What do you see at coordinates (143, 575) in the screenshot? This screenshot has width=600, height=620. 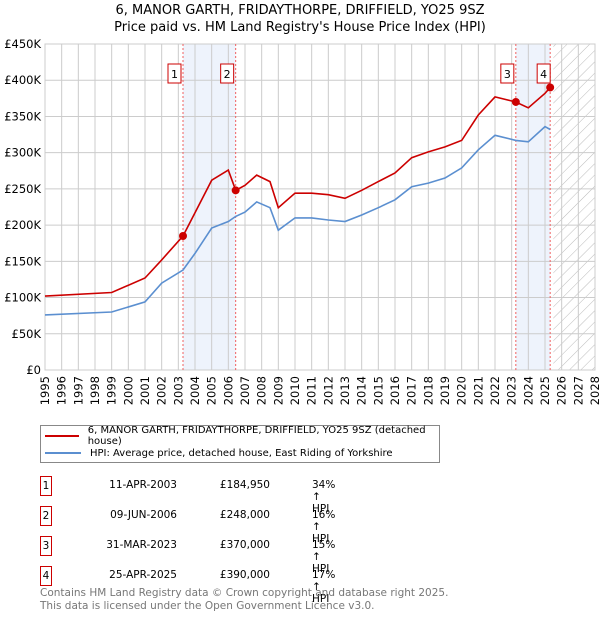 I see `transaction-date: 25-APR-2025` at bounding box center [143, 575].